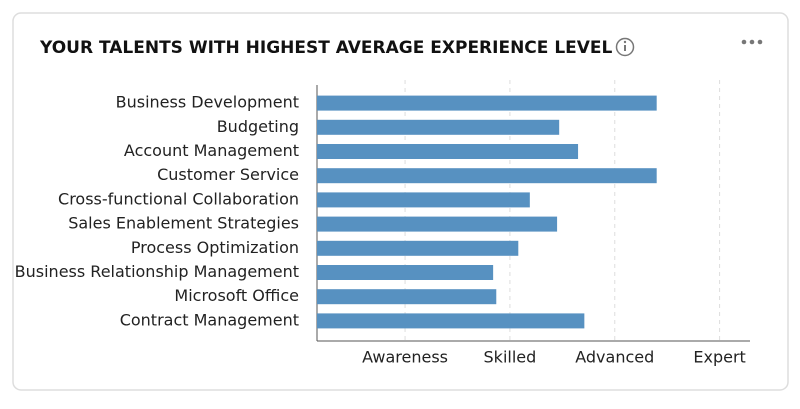 This screenshot has width=800, height=409. What do you see at coordinates (625, 47) in the screenshot?
I see `info-icon` at bounding box center [625, 47].